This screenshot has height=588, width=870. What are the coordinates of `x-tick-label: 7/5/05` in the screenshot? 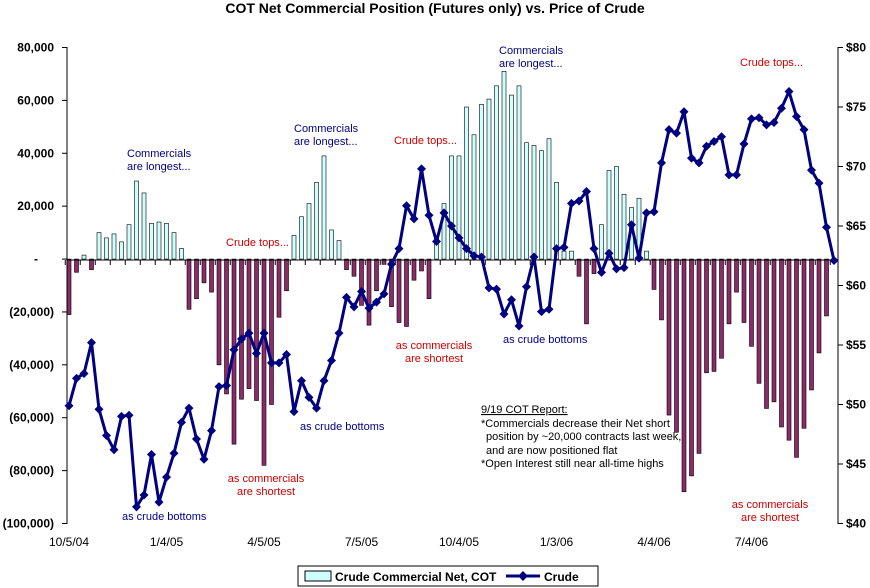 It's located at (362, 542).